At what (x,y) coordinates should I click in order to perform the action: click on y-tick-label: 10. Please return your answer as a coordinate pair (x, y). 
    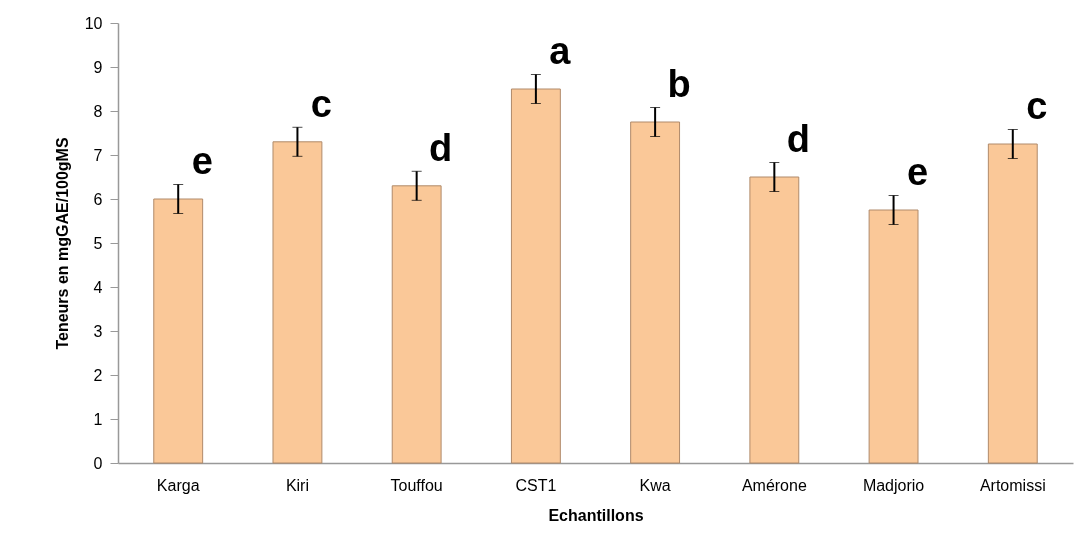
    Looking at the image, I should click on (93, 23).